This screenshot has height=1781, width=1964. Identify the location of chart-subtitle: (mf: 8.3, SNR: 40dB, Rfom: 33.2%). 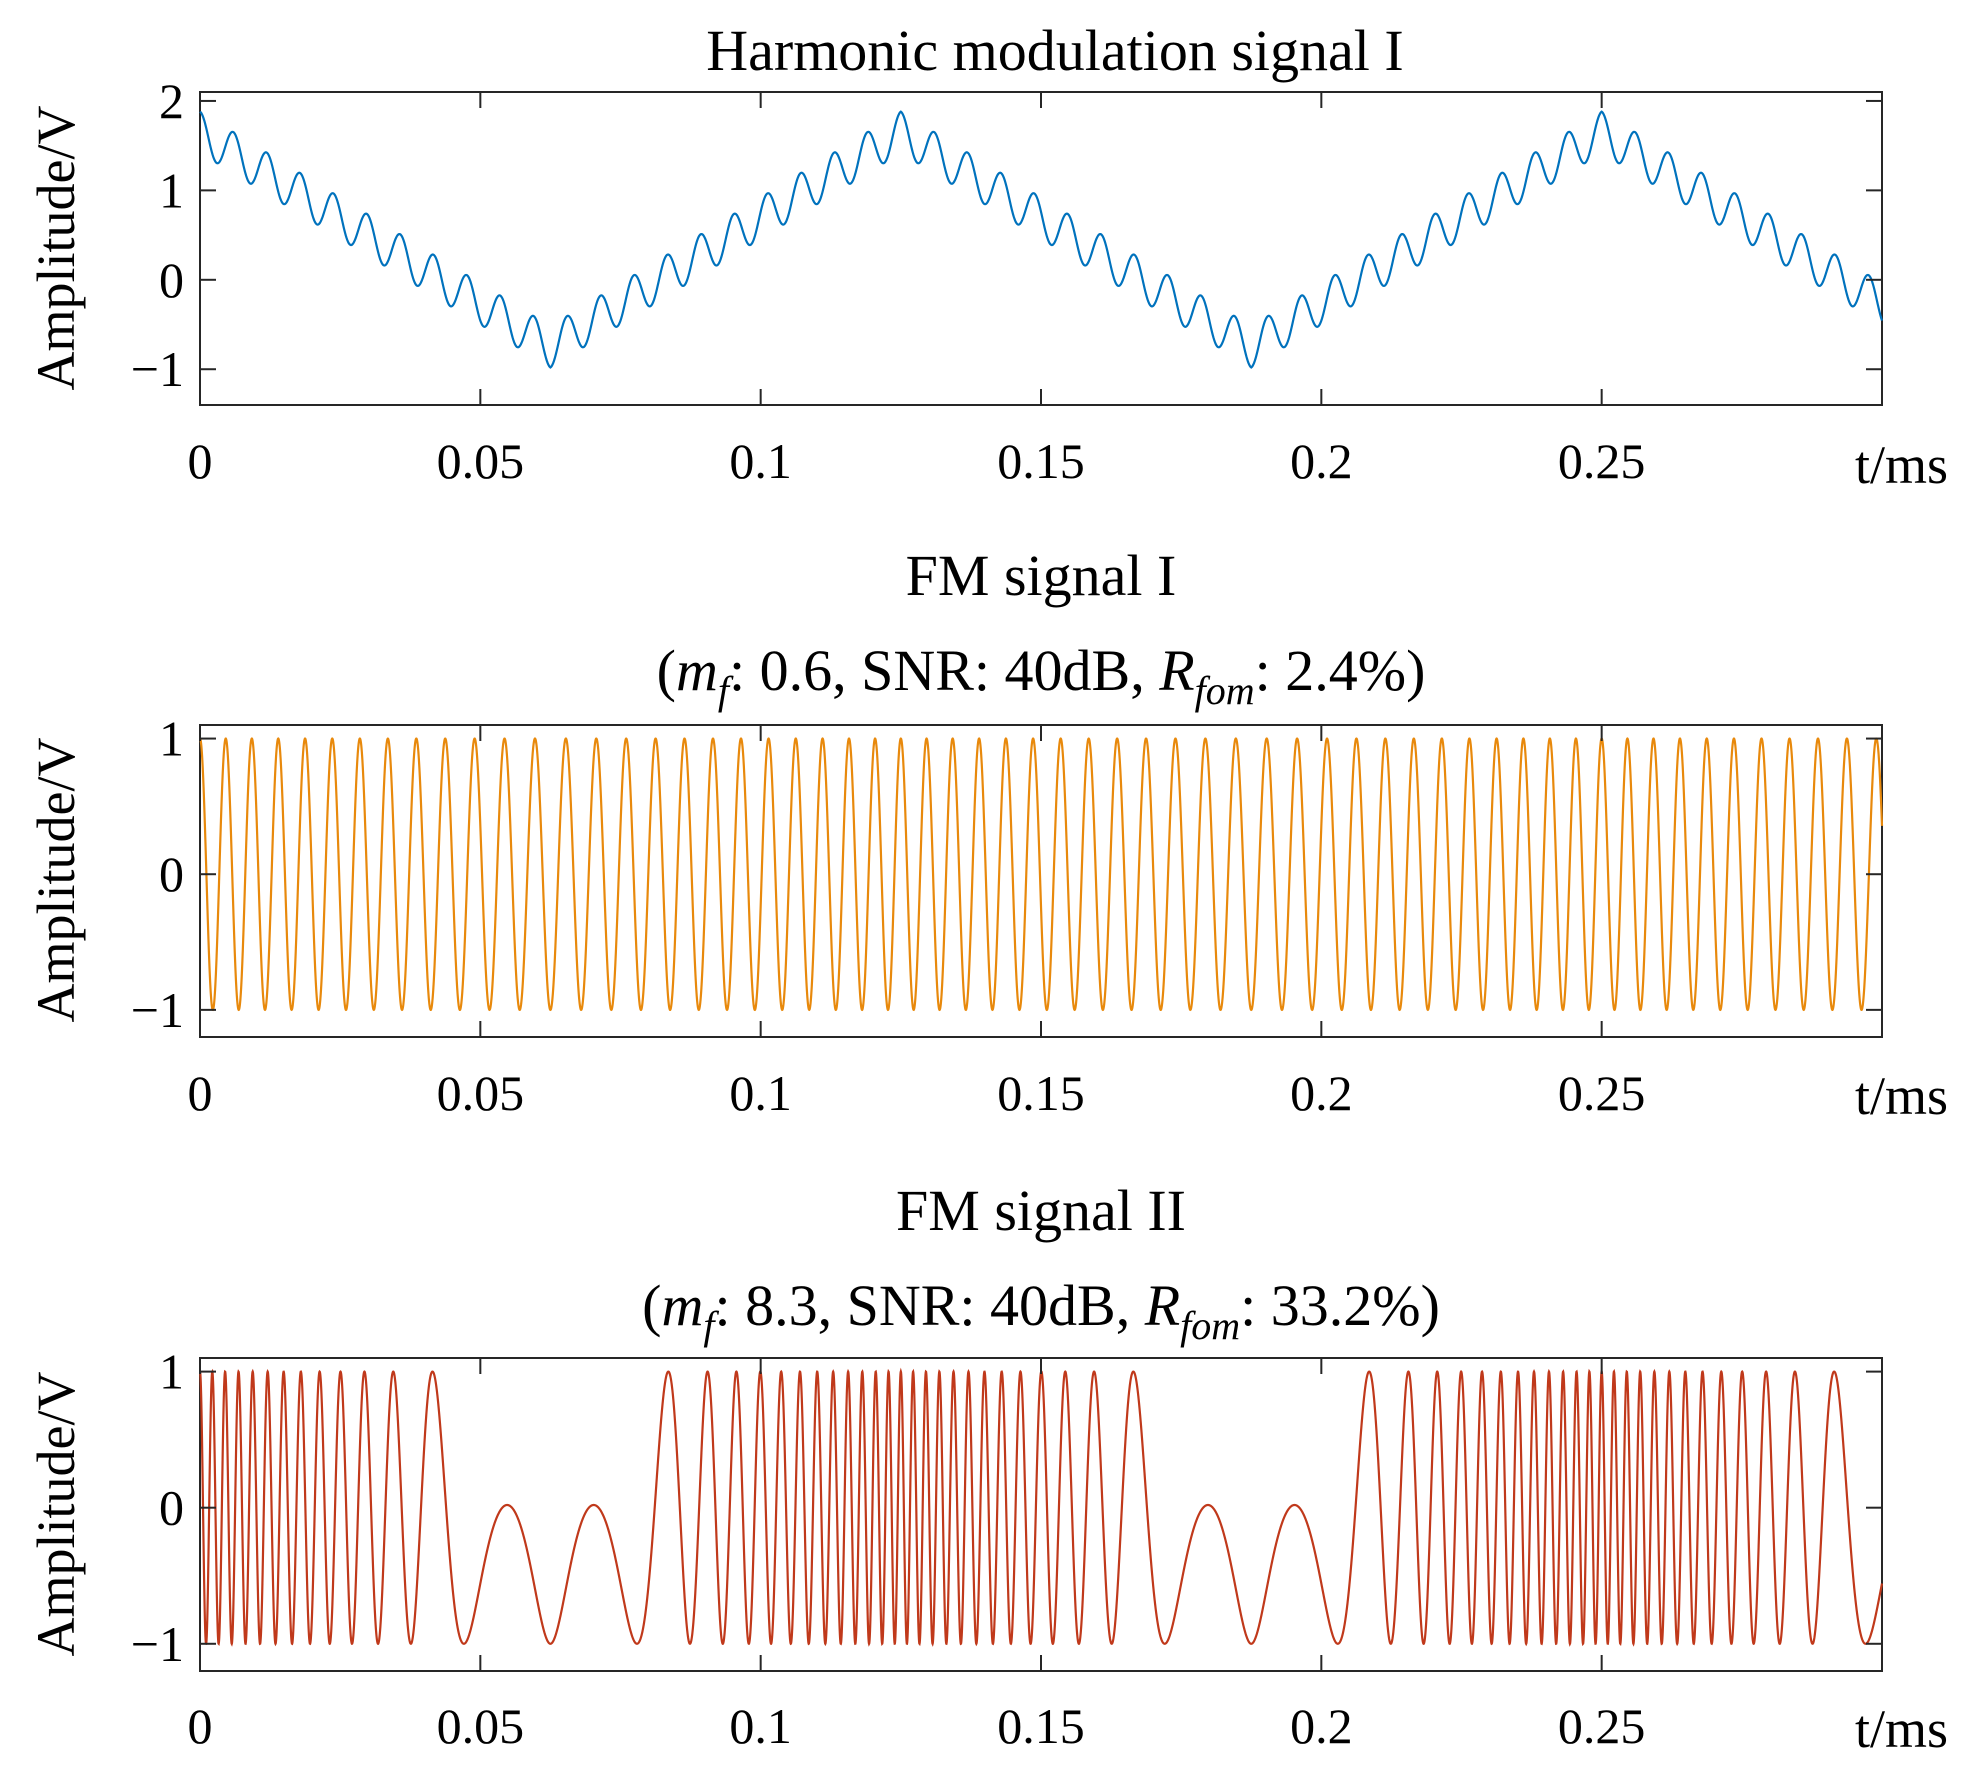
(1041, 1310).